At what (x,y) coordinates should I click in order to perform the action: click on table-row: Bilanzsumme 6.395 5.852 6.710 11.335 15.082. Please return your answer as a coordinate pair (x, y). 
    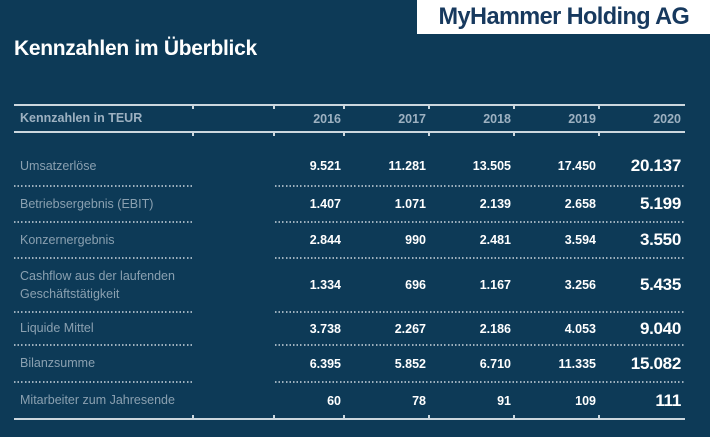
    Looking at the image, I should click on (349, 363).